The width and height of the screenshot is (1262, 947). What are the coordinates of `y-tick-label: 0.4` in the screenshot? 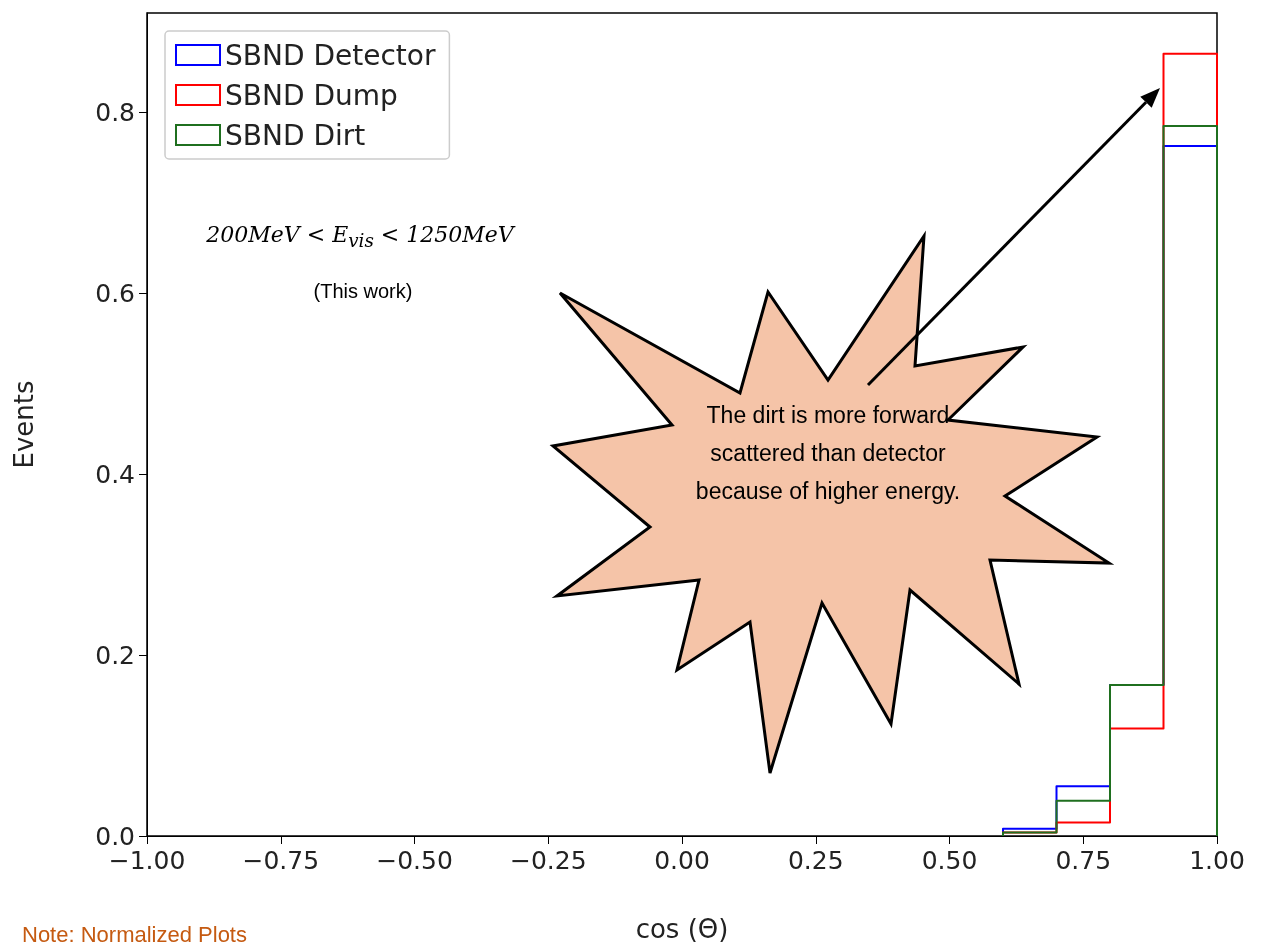 It's located at (115, 474).